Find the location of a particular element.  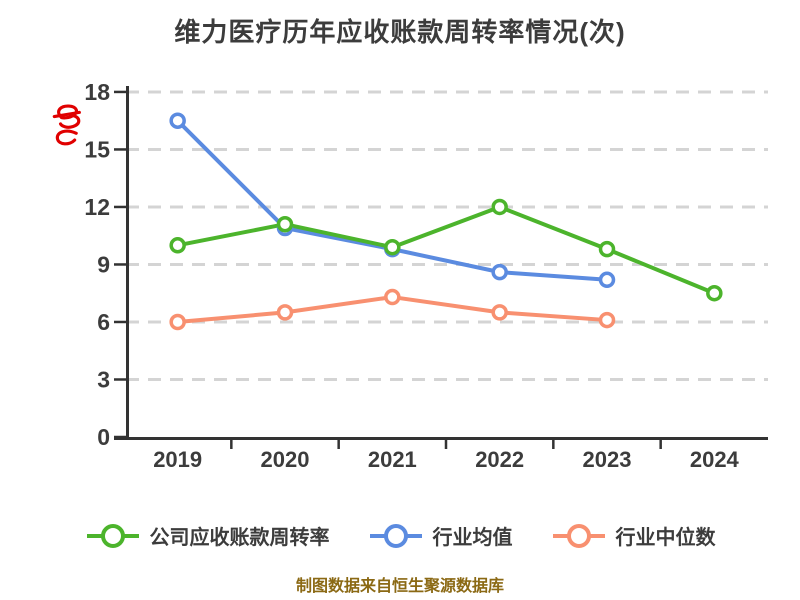

y-tick-label: 12 is located at coordinates (97, 207).